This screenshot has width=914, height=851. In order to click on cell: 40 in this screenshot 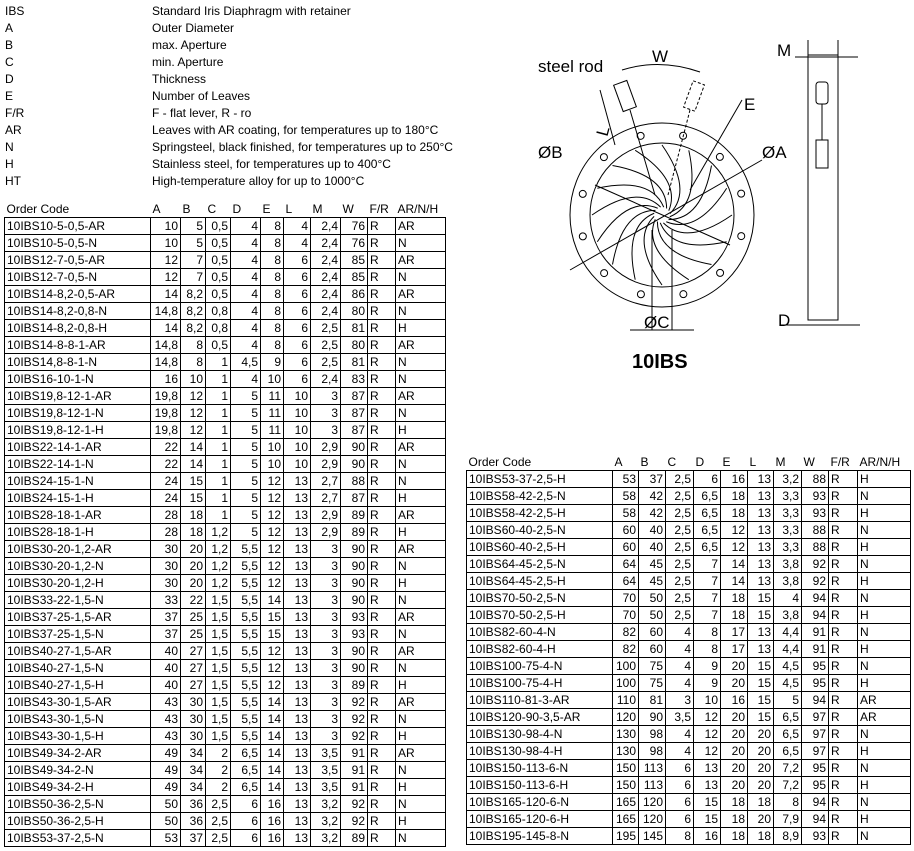, I will do `click(165, 651)`.